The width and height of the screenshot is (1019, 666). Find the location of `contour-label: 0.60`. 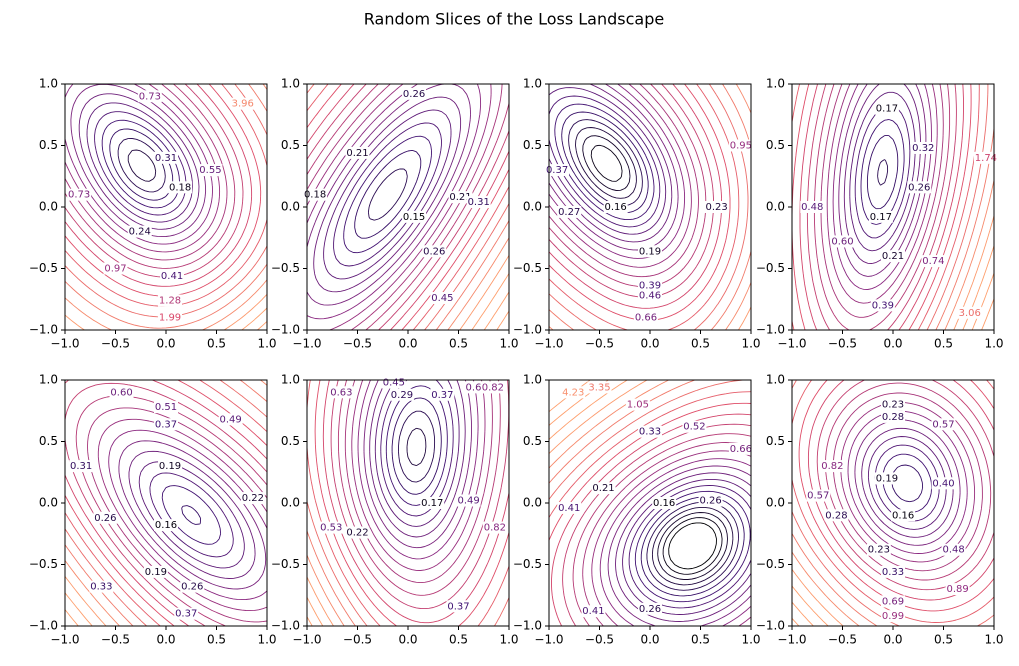

contour-label: 0.60 is located at coordinates (121, 392).